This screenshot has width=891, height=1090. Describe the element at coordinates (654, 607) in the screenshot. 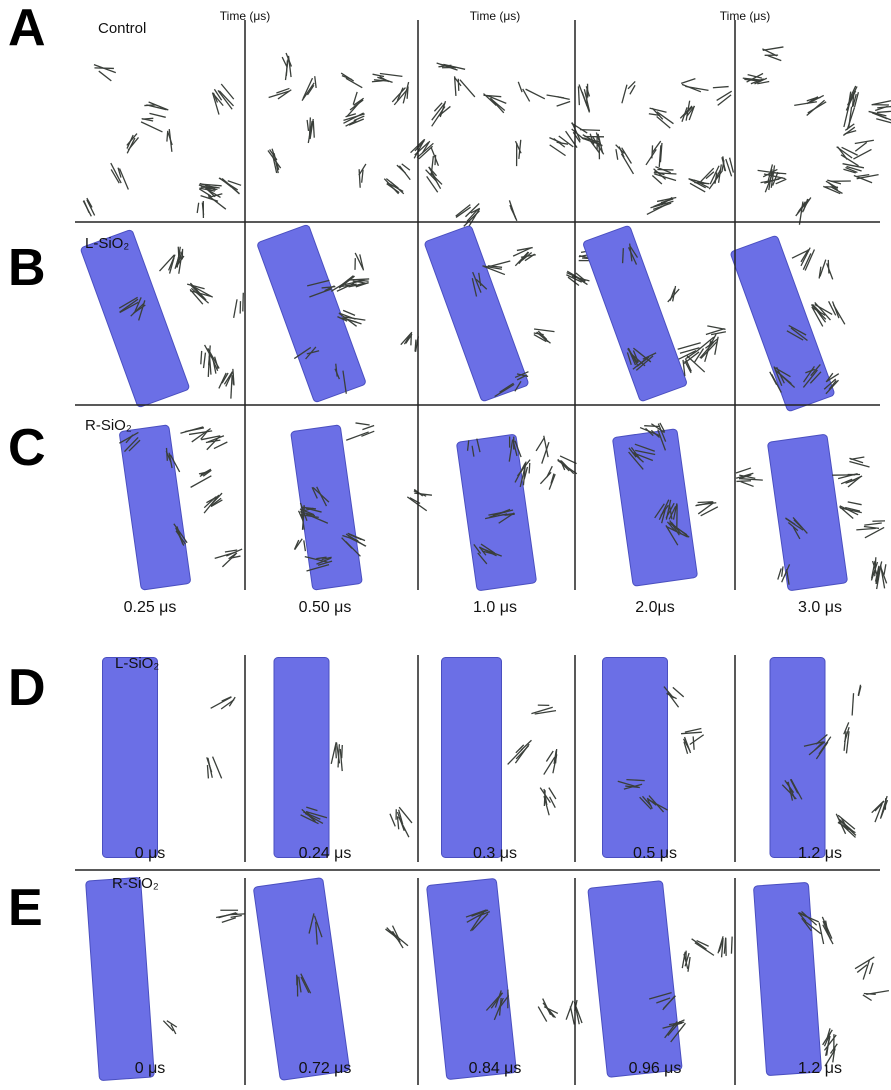

I see `time-label: 2.0μs` at that location.